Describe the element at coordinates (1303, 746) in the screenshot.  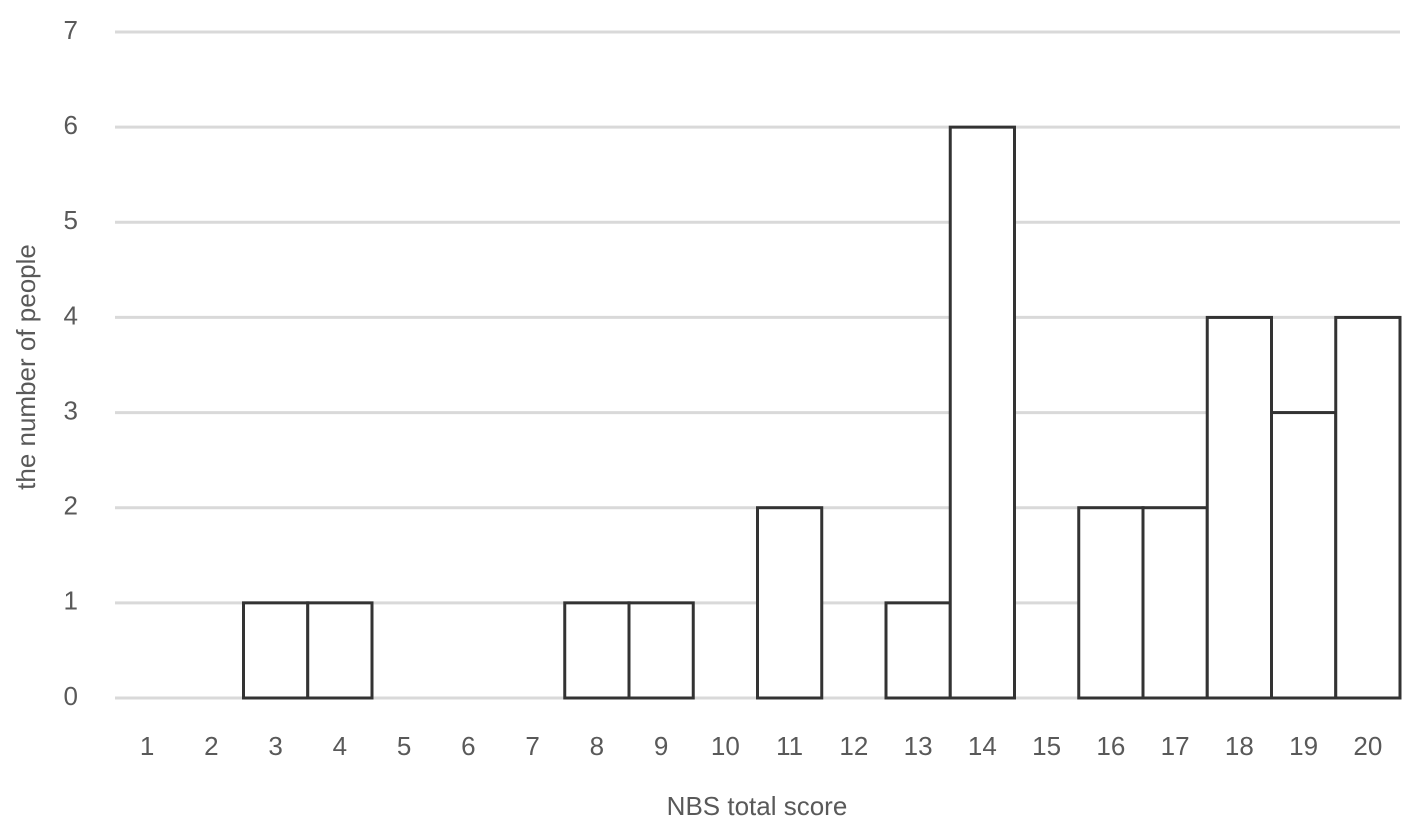
I see `x-tick-label: 19` at that location.